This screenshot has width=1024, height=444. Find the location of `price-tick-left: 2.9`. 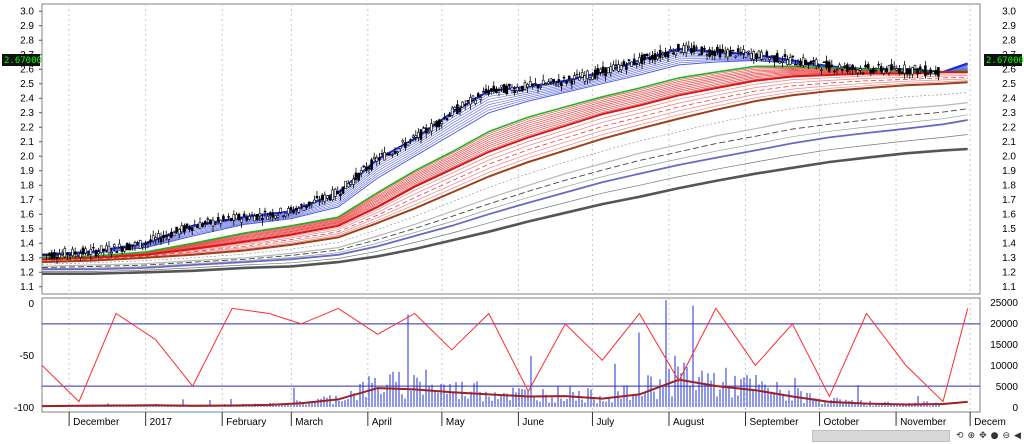

price-tick-left: 2.9 is located at coordinates (27, 26).